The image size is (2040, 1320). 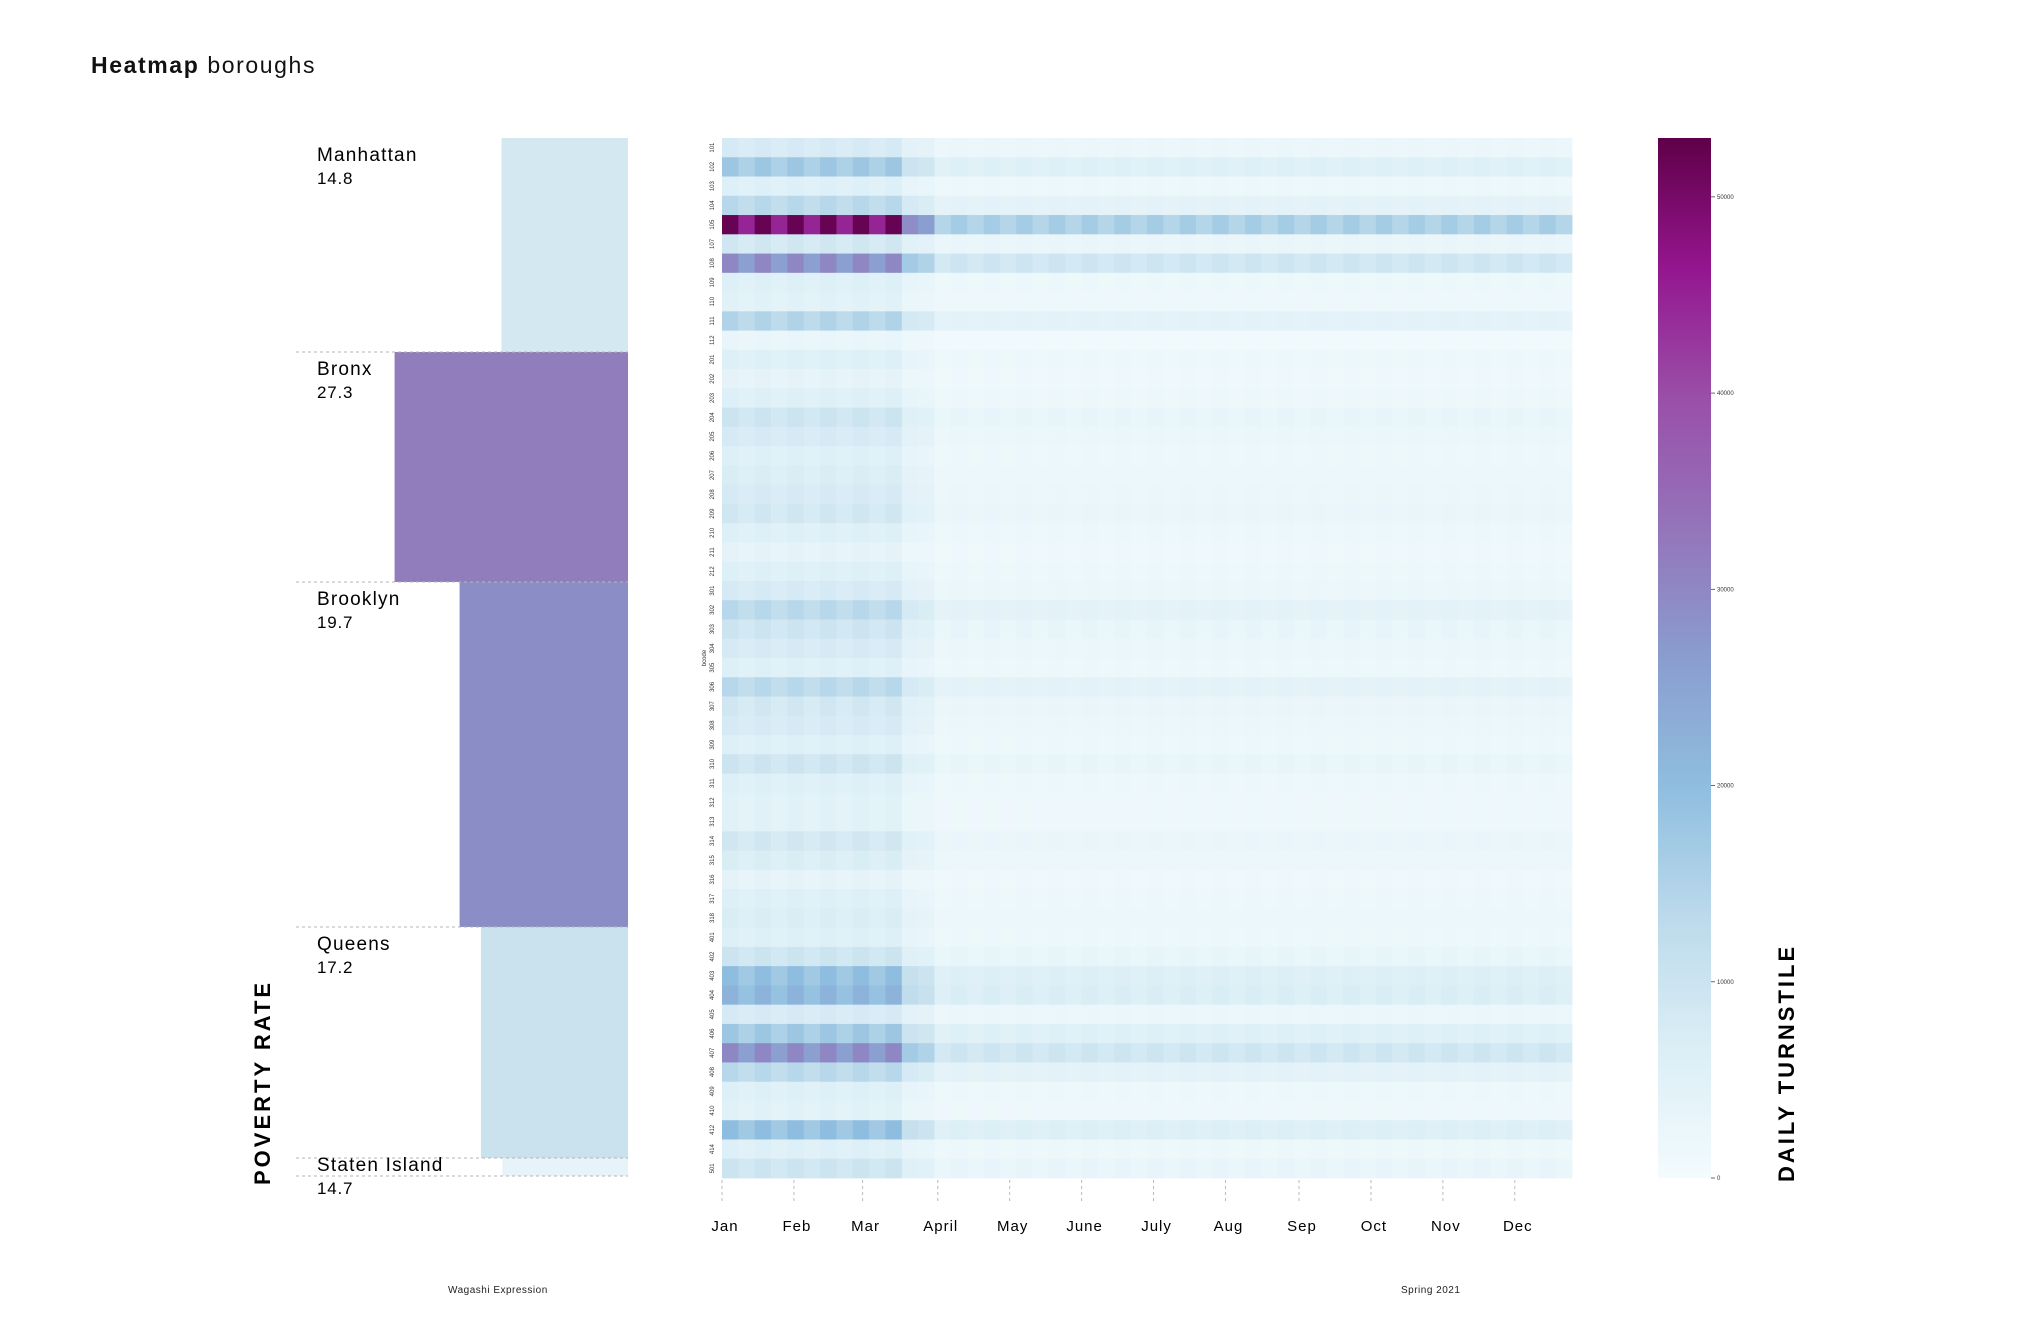 What do you see at coordinates (335, 1188) in the screenshot?
I see `borough-rate-staten-island: 14.7` at bounding box center [335, 1188].